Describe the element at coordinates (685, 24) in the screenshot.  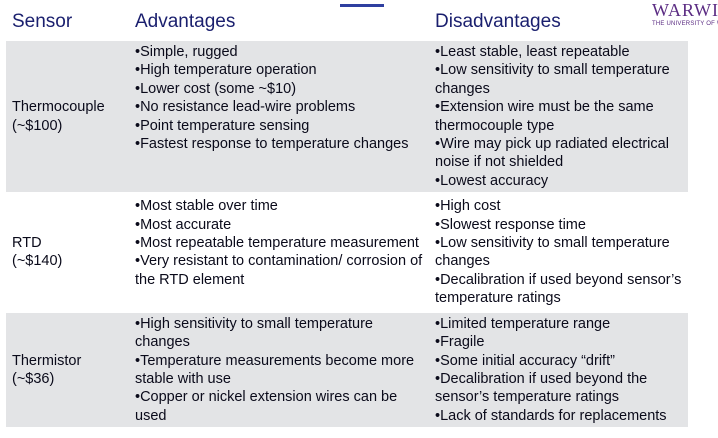
I see `logo-subtitle: THE UNIVERSITY OF WARWICK` at that location.